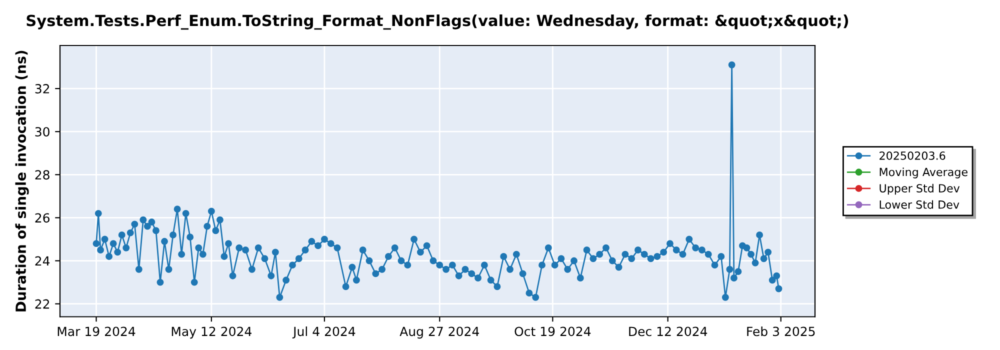 The image size is (1000, 350). What do you see at coordinates (42, 261) in the screenshot?
I see `y-tick-label: 24` at bounding box center [42, 261].